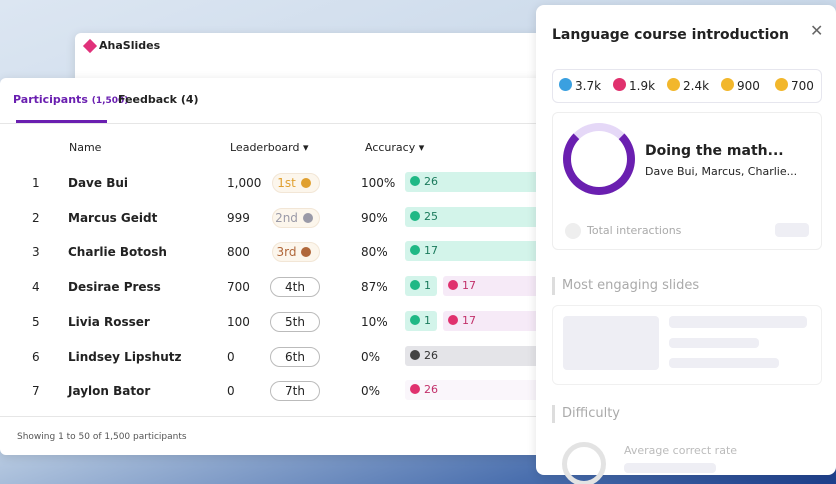 This screenshot has height=484, width=836. Describe the element at coordinates (113, 217) in the screenshot. I see `participant-name: Marcus Geidt` at that location.